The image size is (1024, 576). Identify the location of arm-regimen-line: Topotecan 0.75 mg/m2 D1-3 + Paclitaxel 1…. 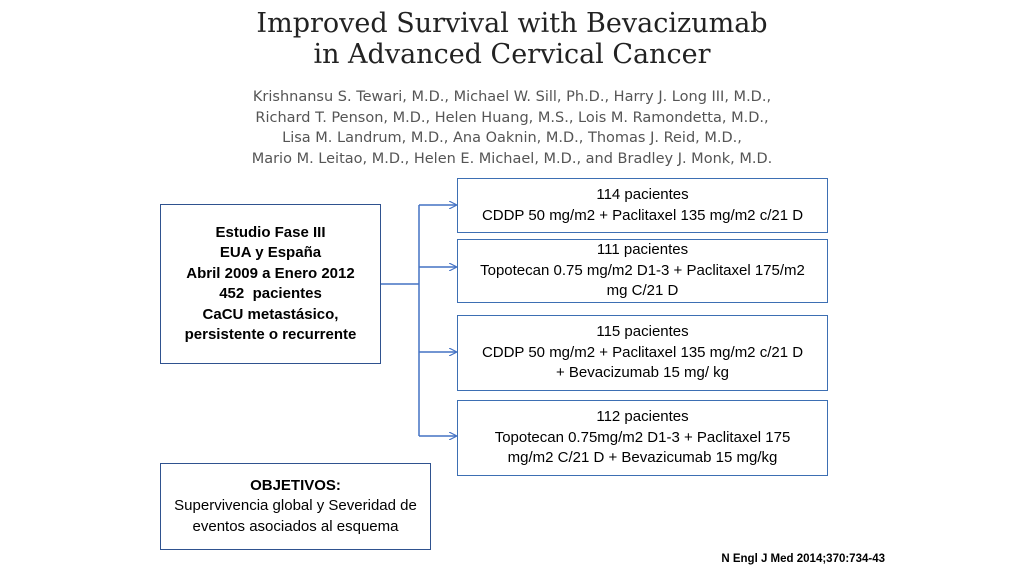
(642, 270).